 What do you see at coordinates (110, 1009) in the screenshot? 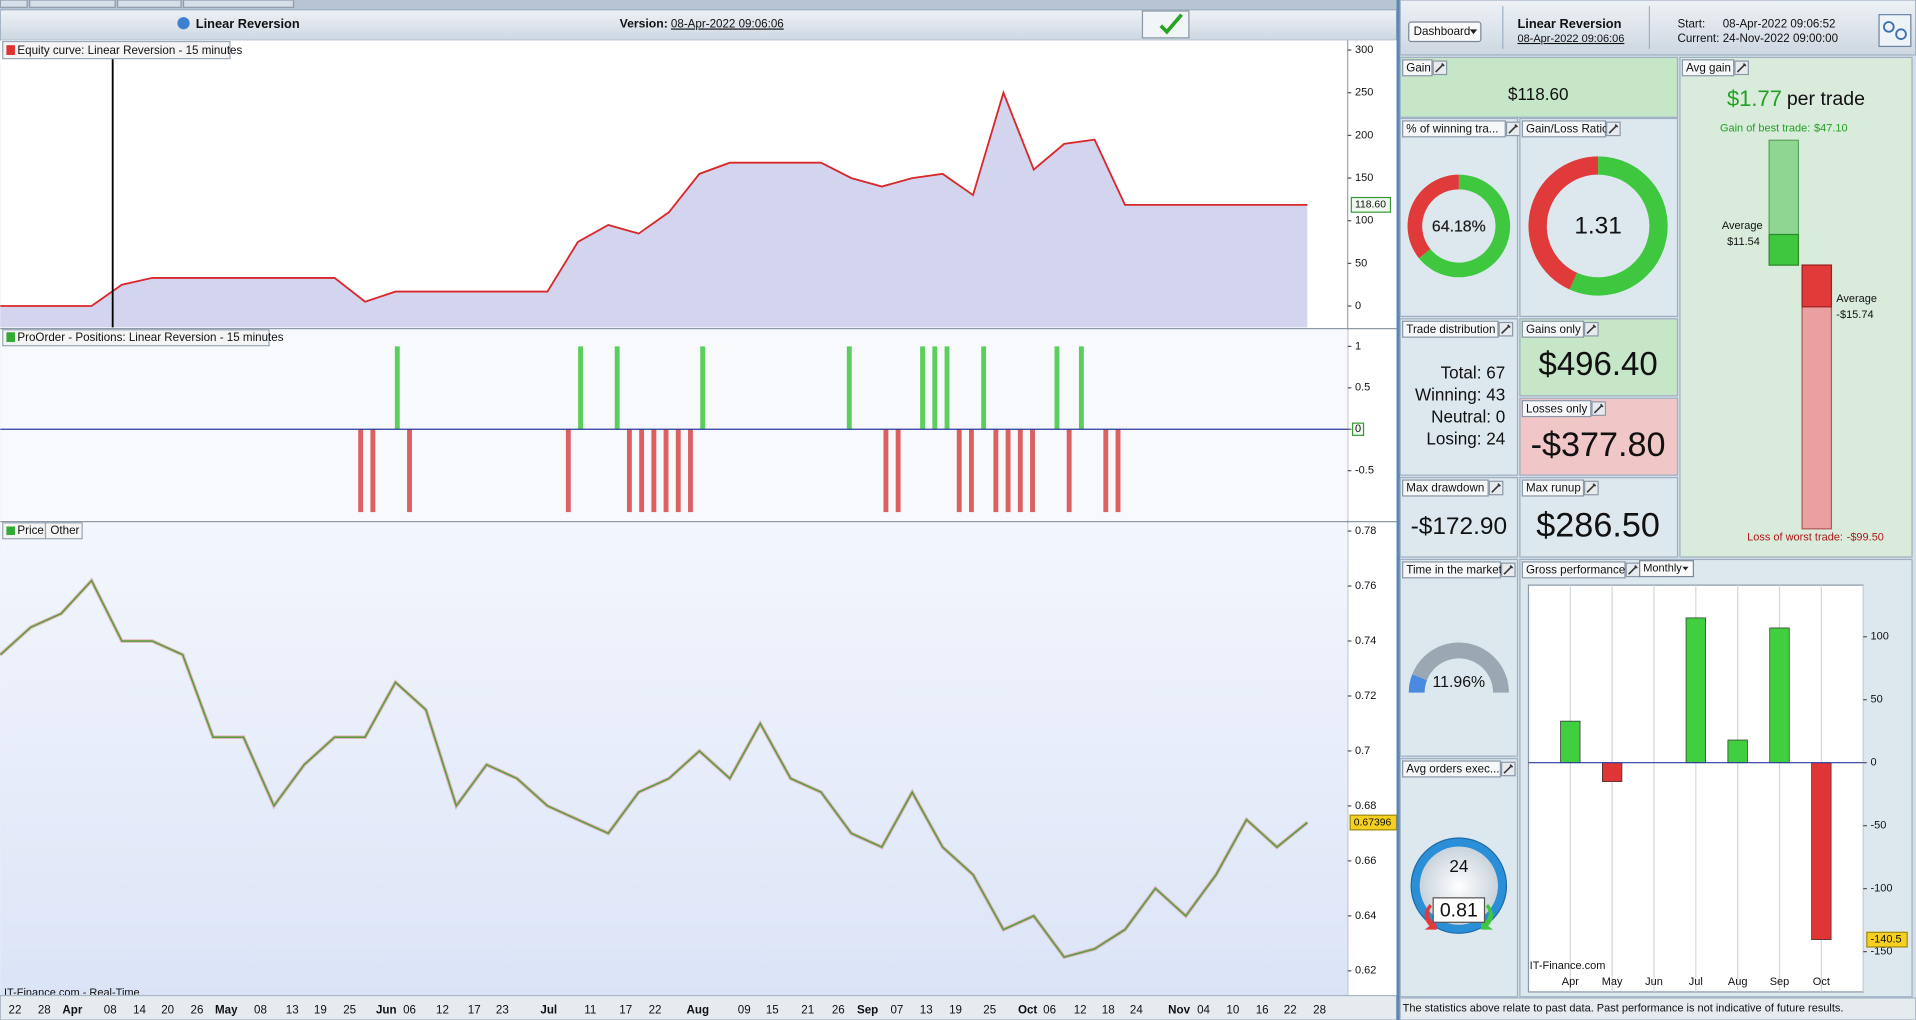
I see `x-tick-label: 08` at bounding box center [110, 1009].